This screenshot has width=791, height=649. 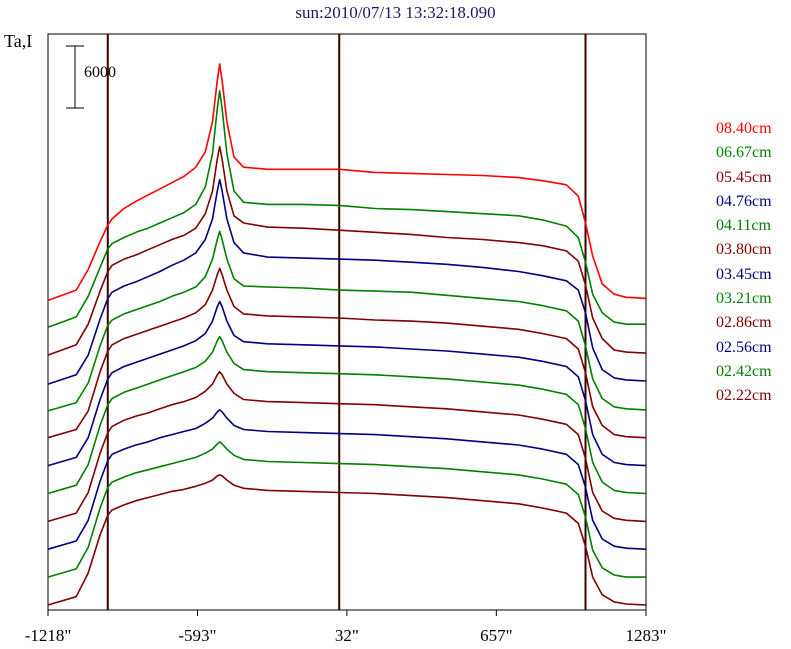 I want to click on x-tick-marks, so click(x=347, y=613).